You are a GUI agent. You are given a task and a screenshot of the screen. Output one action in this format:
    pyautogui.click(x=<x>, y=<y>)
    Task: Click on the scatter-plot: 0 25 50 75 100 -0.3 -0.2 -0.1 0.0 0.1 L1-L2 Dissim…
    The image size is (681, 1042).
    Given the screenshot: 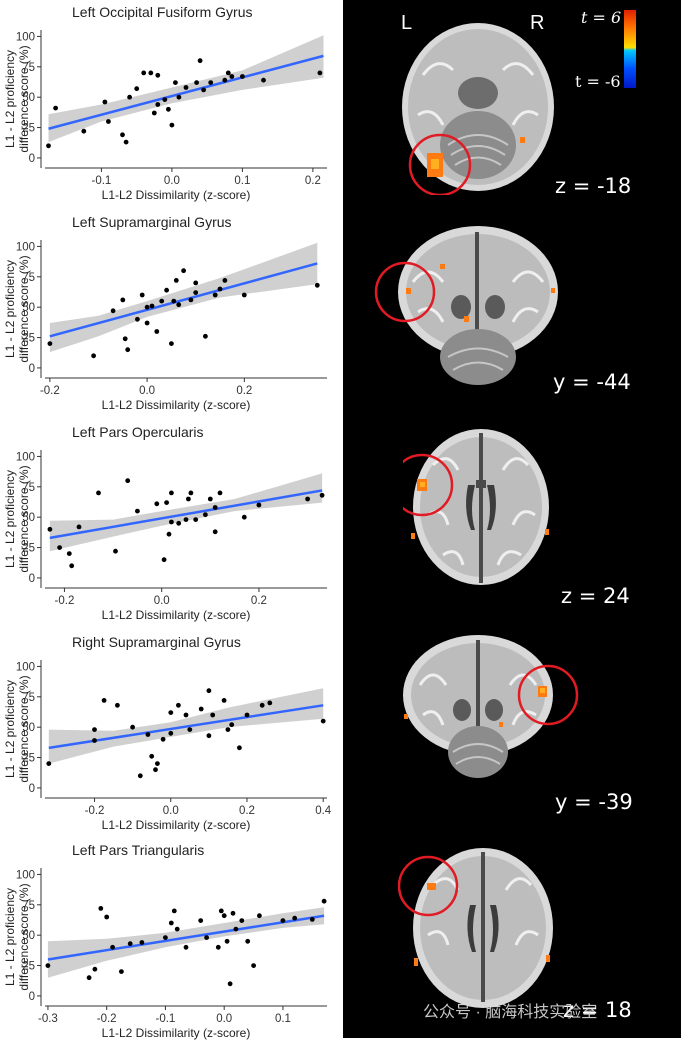 What is the action you would take?
    pyautogui.click(x=165, y=954)
    